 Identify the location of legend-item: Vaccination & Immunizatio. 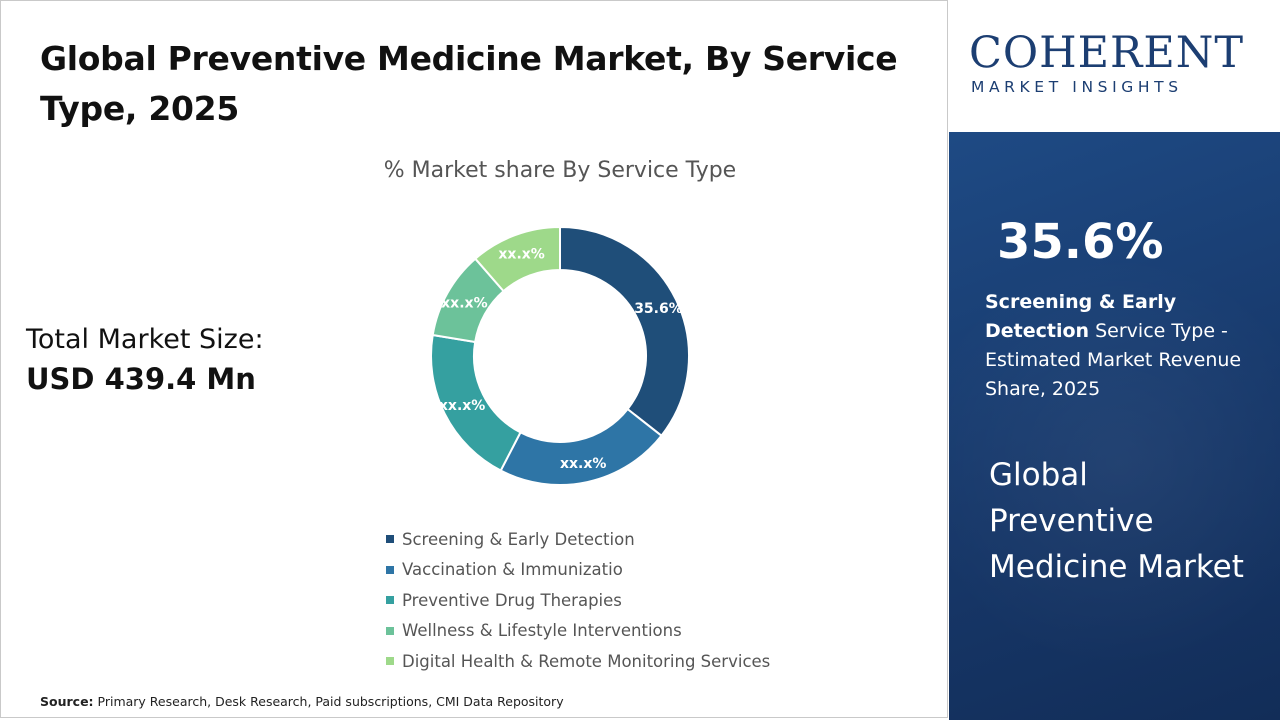
(578, 570).